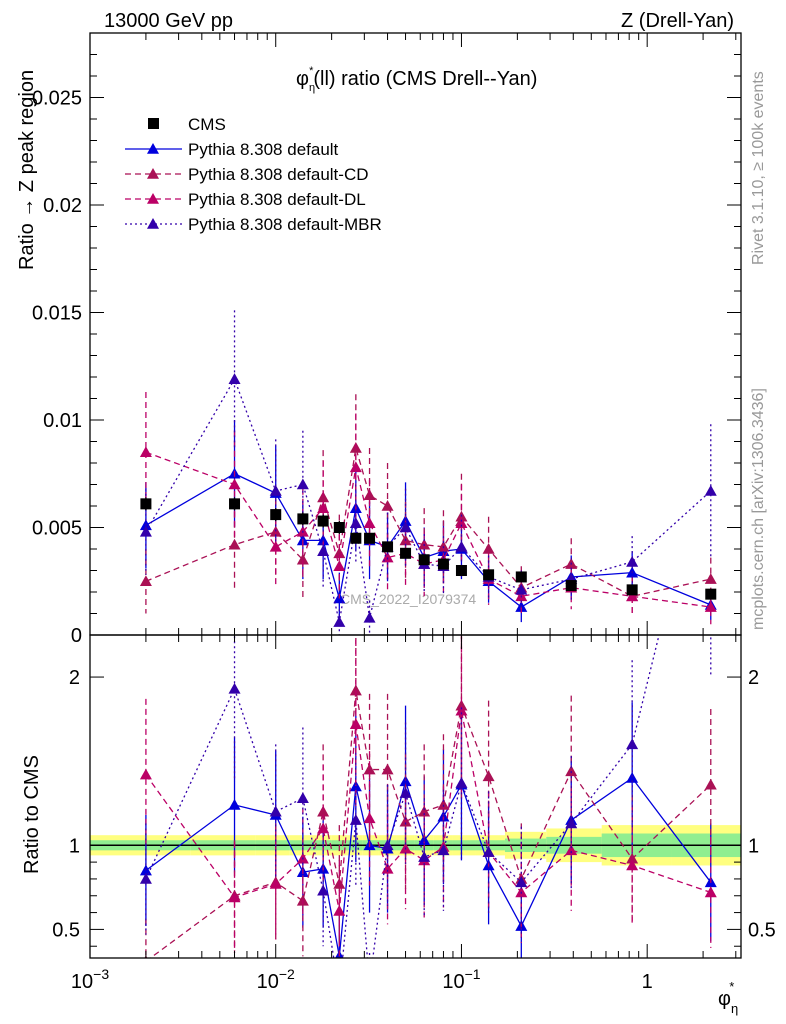  I want to click on ratio-y-tick-label-right: 1, so click(753, 846).